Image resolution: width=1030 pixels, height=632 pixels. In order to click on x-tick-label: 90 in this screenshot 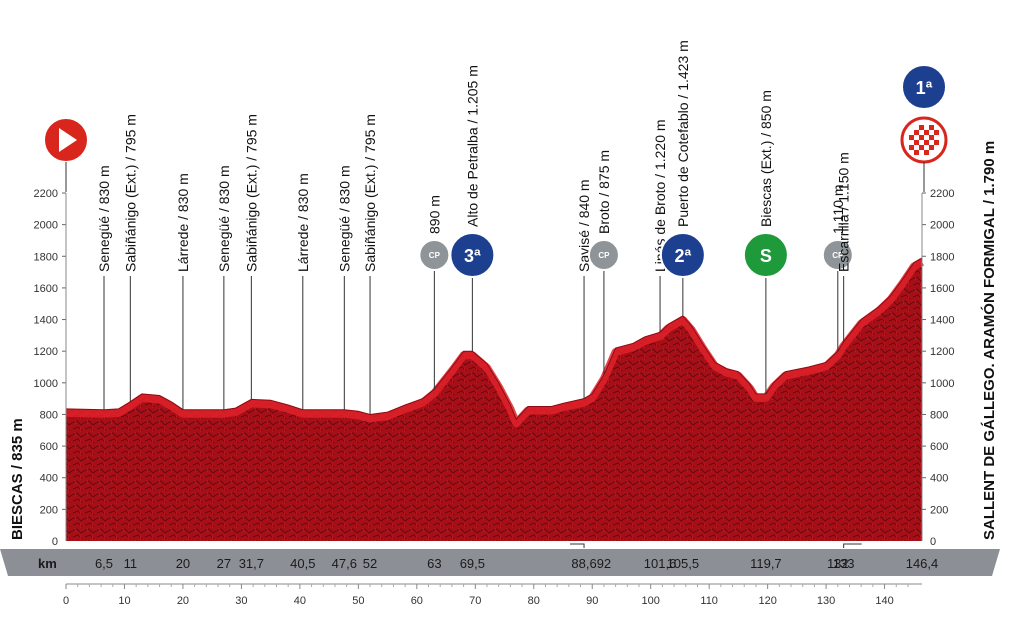, I will do `click(592, 601)`.